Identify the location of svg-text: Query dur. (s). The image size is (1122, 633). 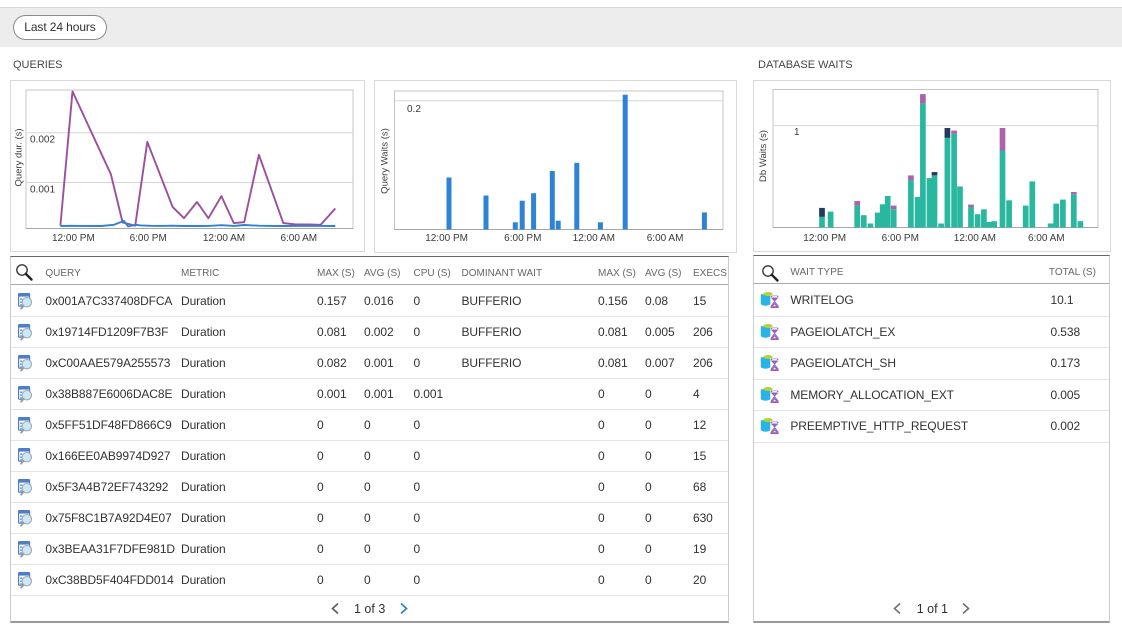
(19, 157).